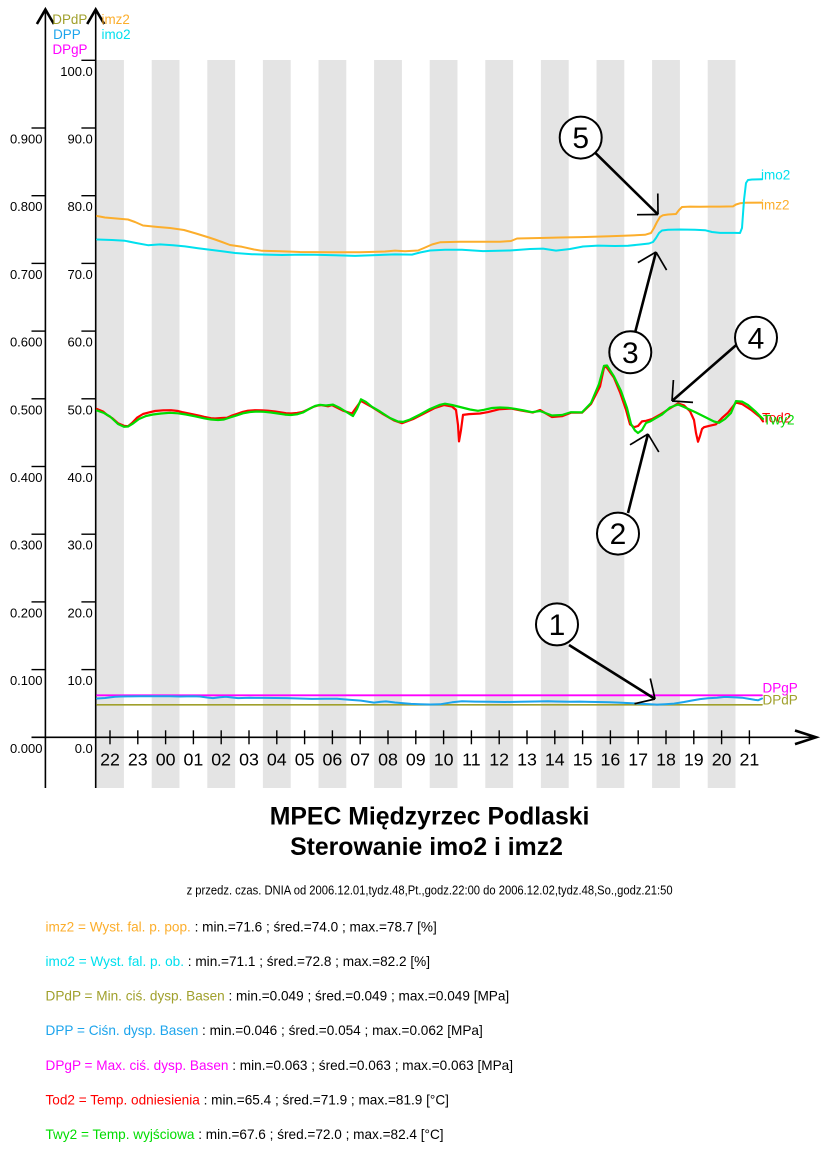  Describe the element at coordinates (79, 612) in the screenshot. I see `svg-text: 20.0` at that location.